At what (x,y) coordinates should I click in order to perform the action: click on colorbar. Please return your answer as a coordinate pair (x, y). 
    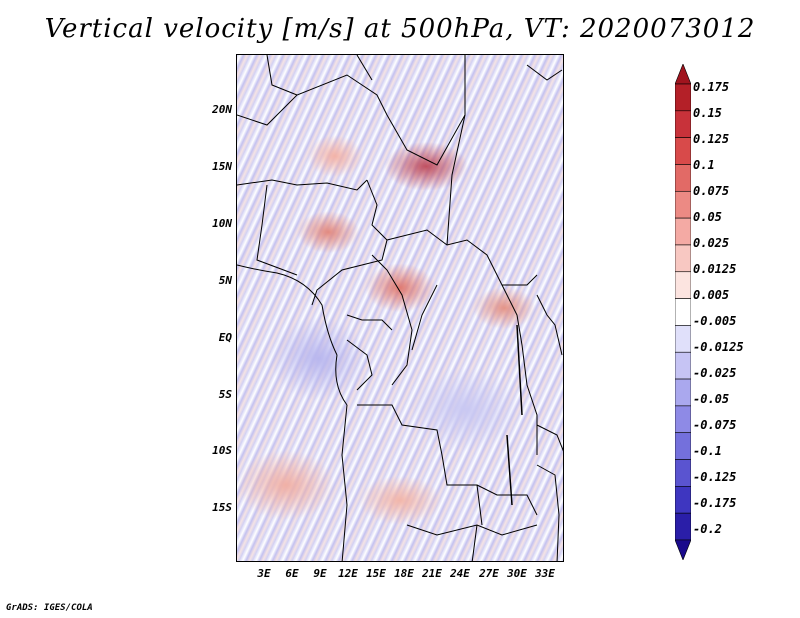
    Looking at the image, I should click on (683, 312).